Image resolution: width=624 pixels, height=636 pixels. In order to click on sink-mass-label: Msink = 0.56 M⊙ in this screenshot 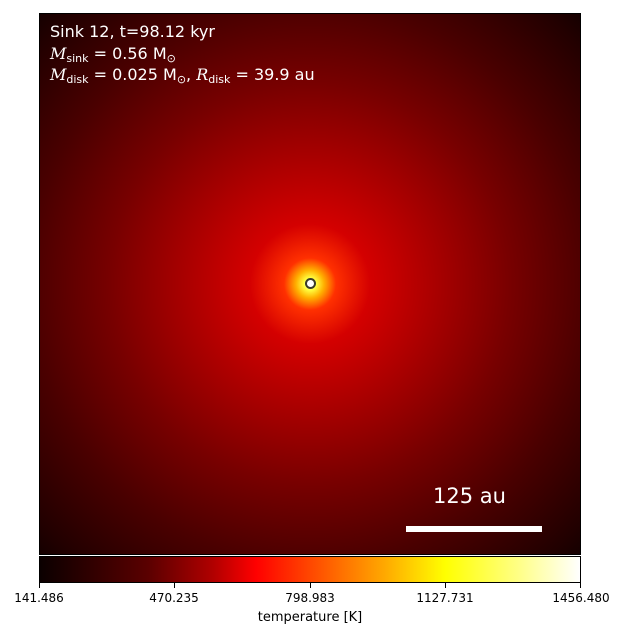, I will do `click(113, 56)`.